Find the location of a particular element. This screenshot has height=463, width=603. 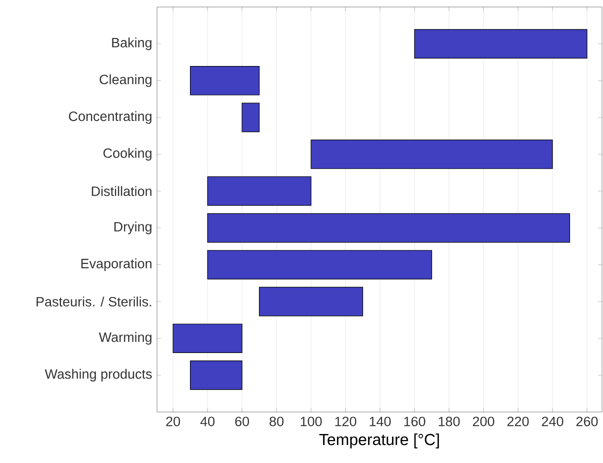

x-axis-title: Temperature [°C] is located at coordinates (379, 440).